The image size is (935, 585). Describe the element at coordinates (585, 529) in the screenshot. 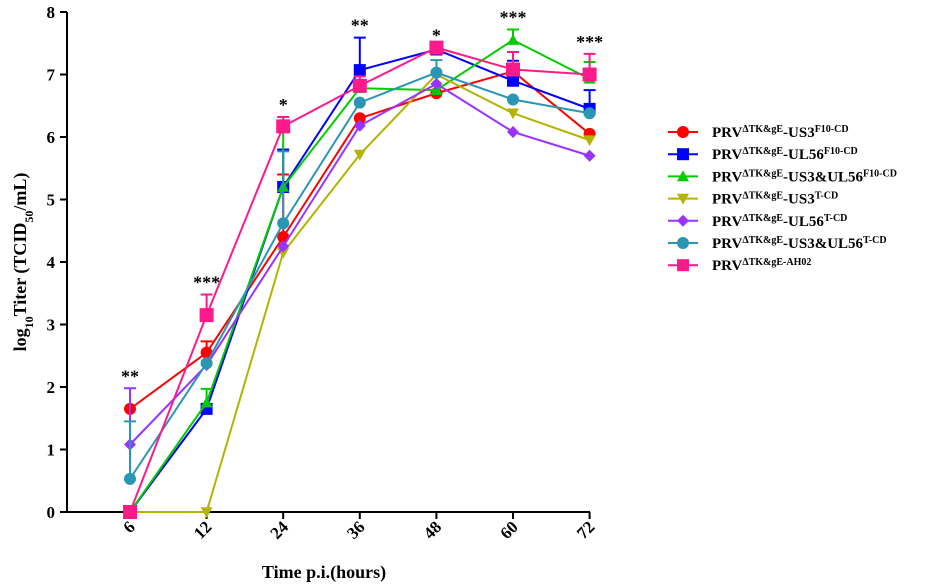

I see `x-tick-label: 72` at that location.